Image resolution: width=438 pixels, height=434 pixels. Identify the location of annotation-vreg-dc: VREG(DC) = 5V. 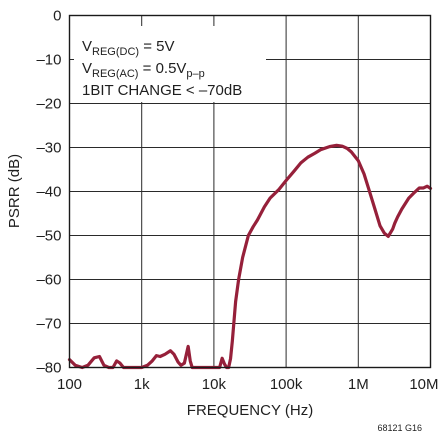
(128, 48).